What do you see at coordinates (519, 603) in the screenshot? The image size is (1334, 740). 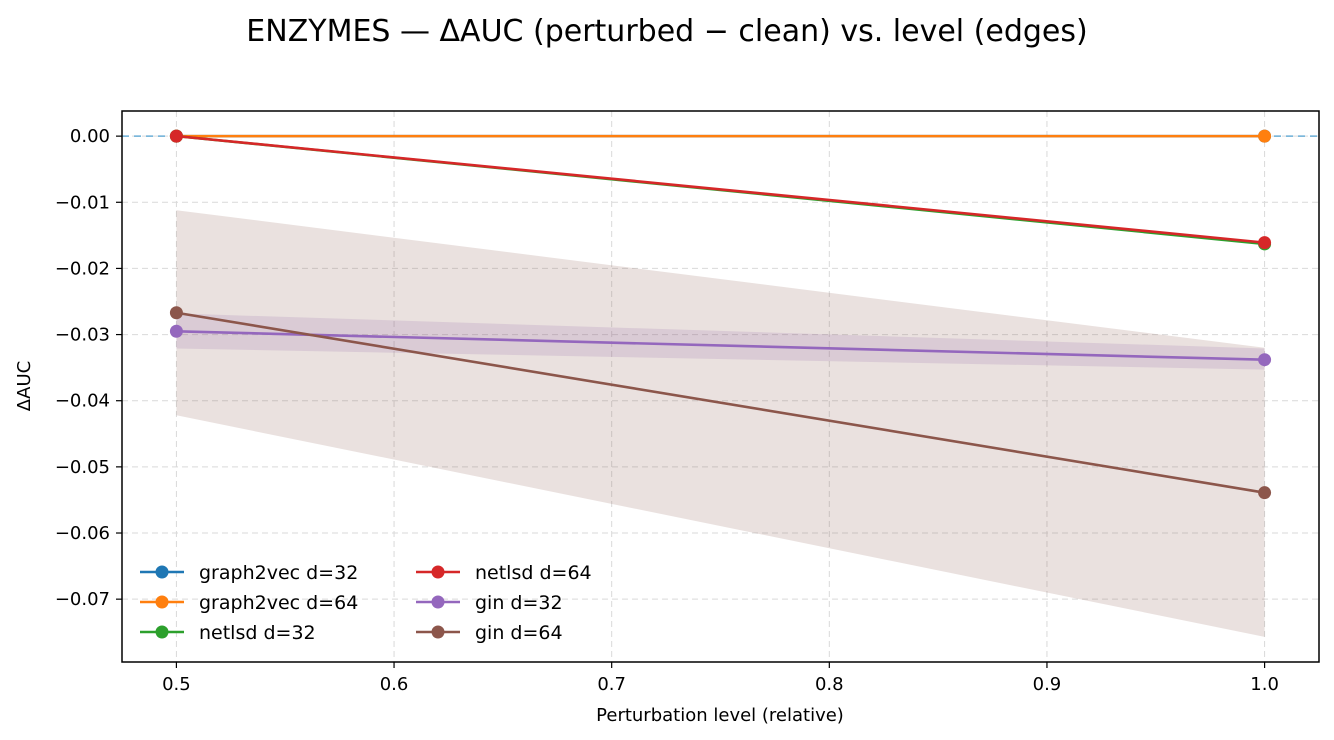 I see `legend-label: gin d=32` at bounding box center [519, 603].